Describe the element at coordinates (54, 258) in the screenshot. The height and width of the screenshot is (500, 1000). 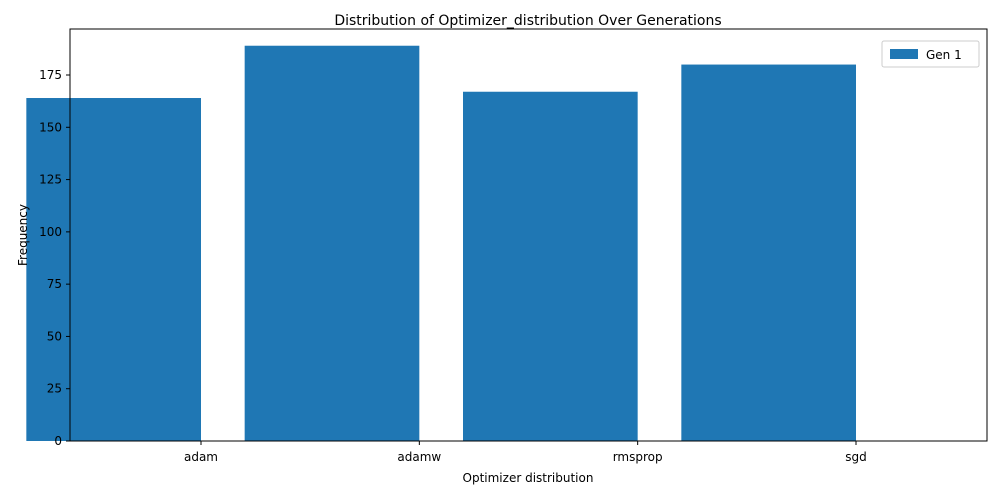
I see `y-axis-ticks: 0 25 50 75 100 125 150 175` at that location.